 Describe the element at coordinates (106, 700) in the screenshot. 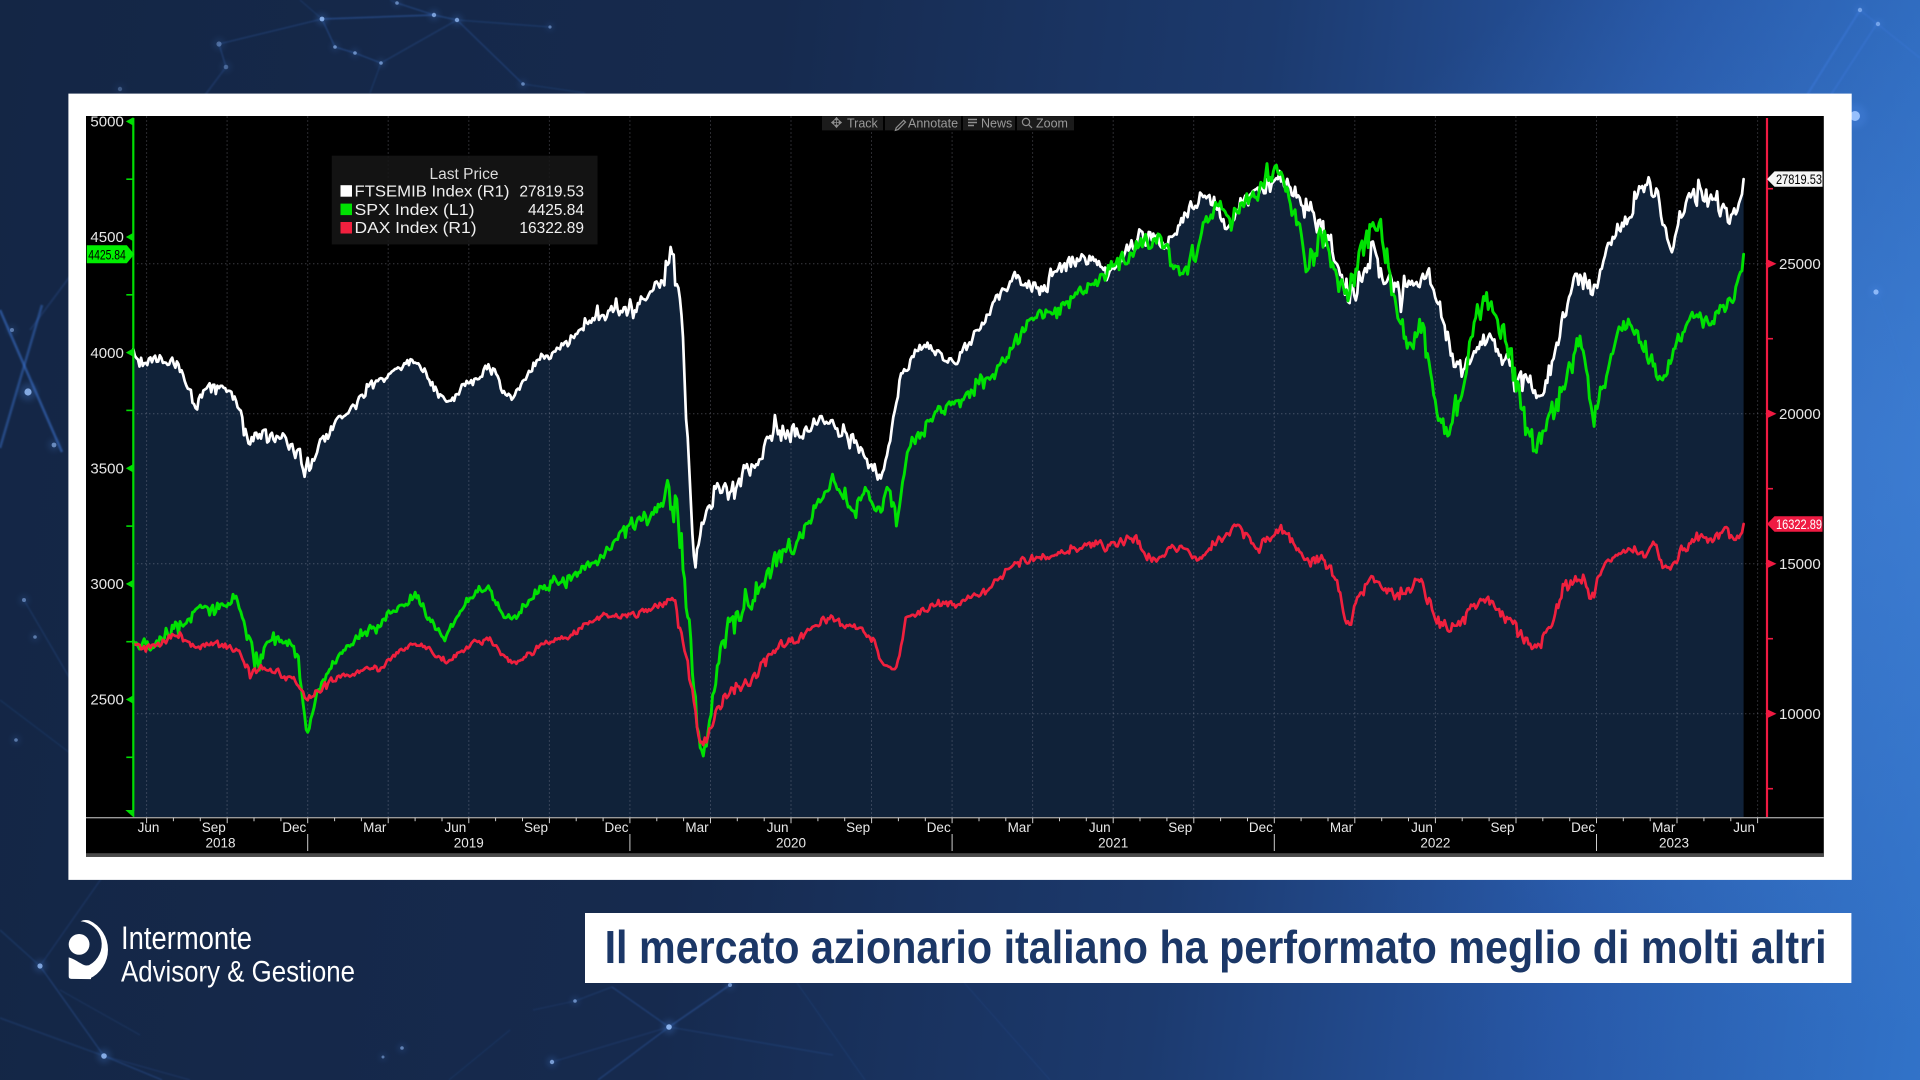

I see `svg-text: 2500` at that location.